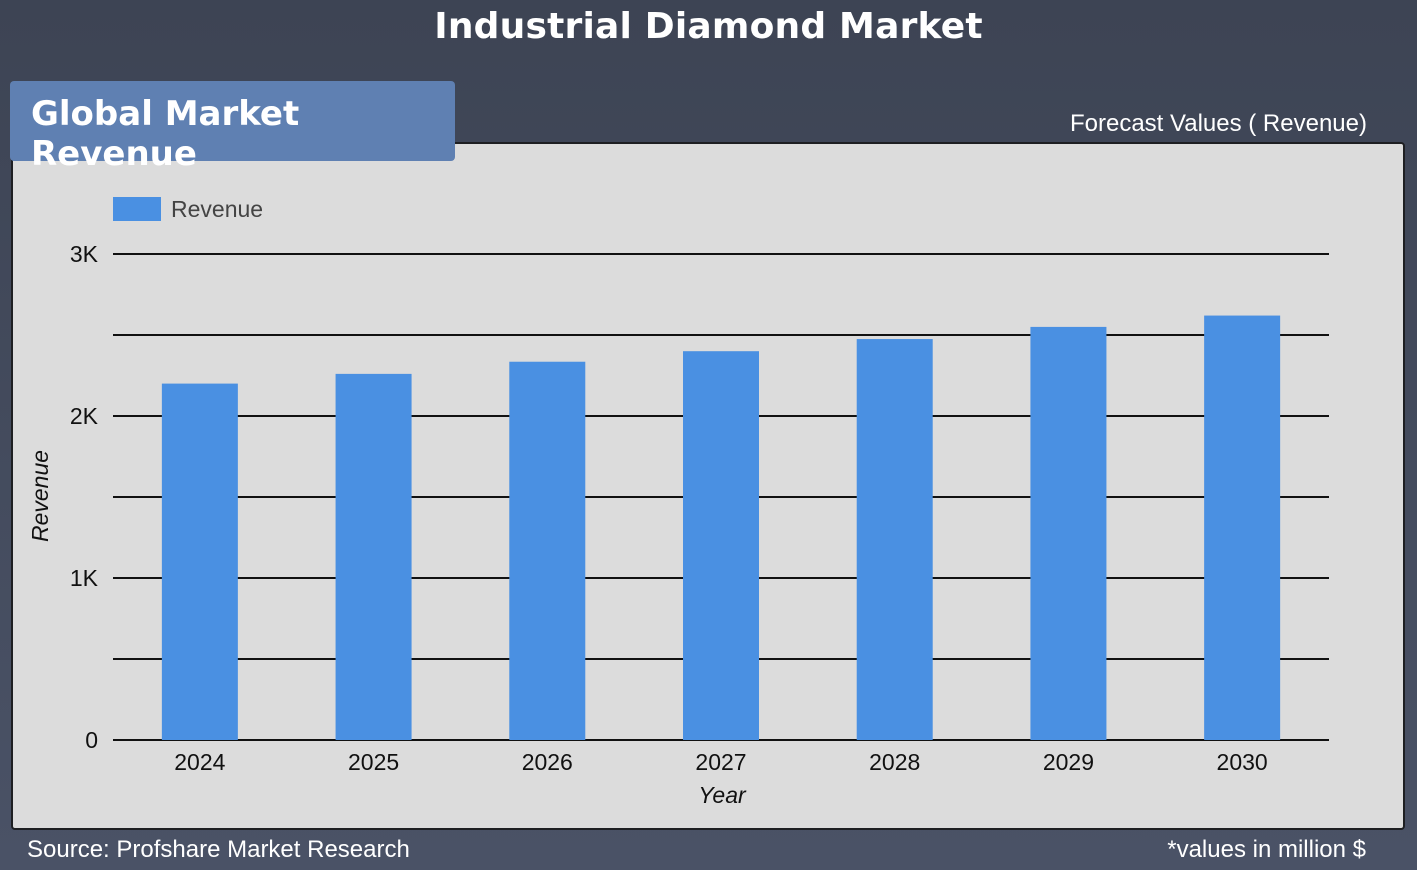  I want to click on x-tick-label: 2024, so click(199, 762).